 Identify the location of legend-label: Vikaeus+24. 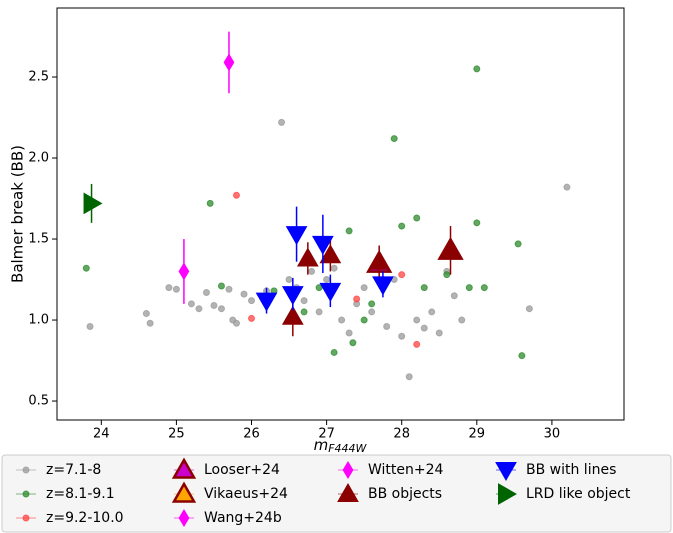
(246, 494).